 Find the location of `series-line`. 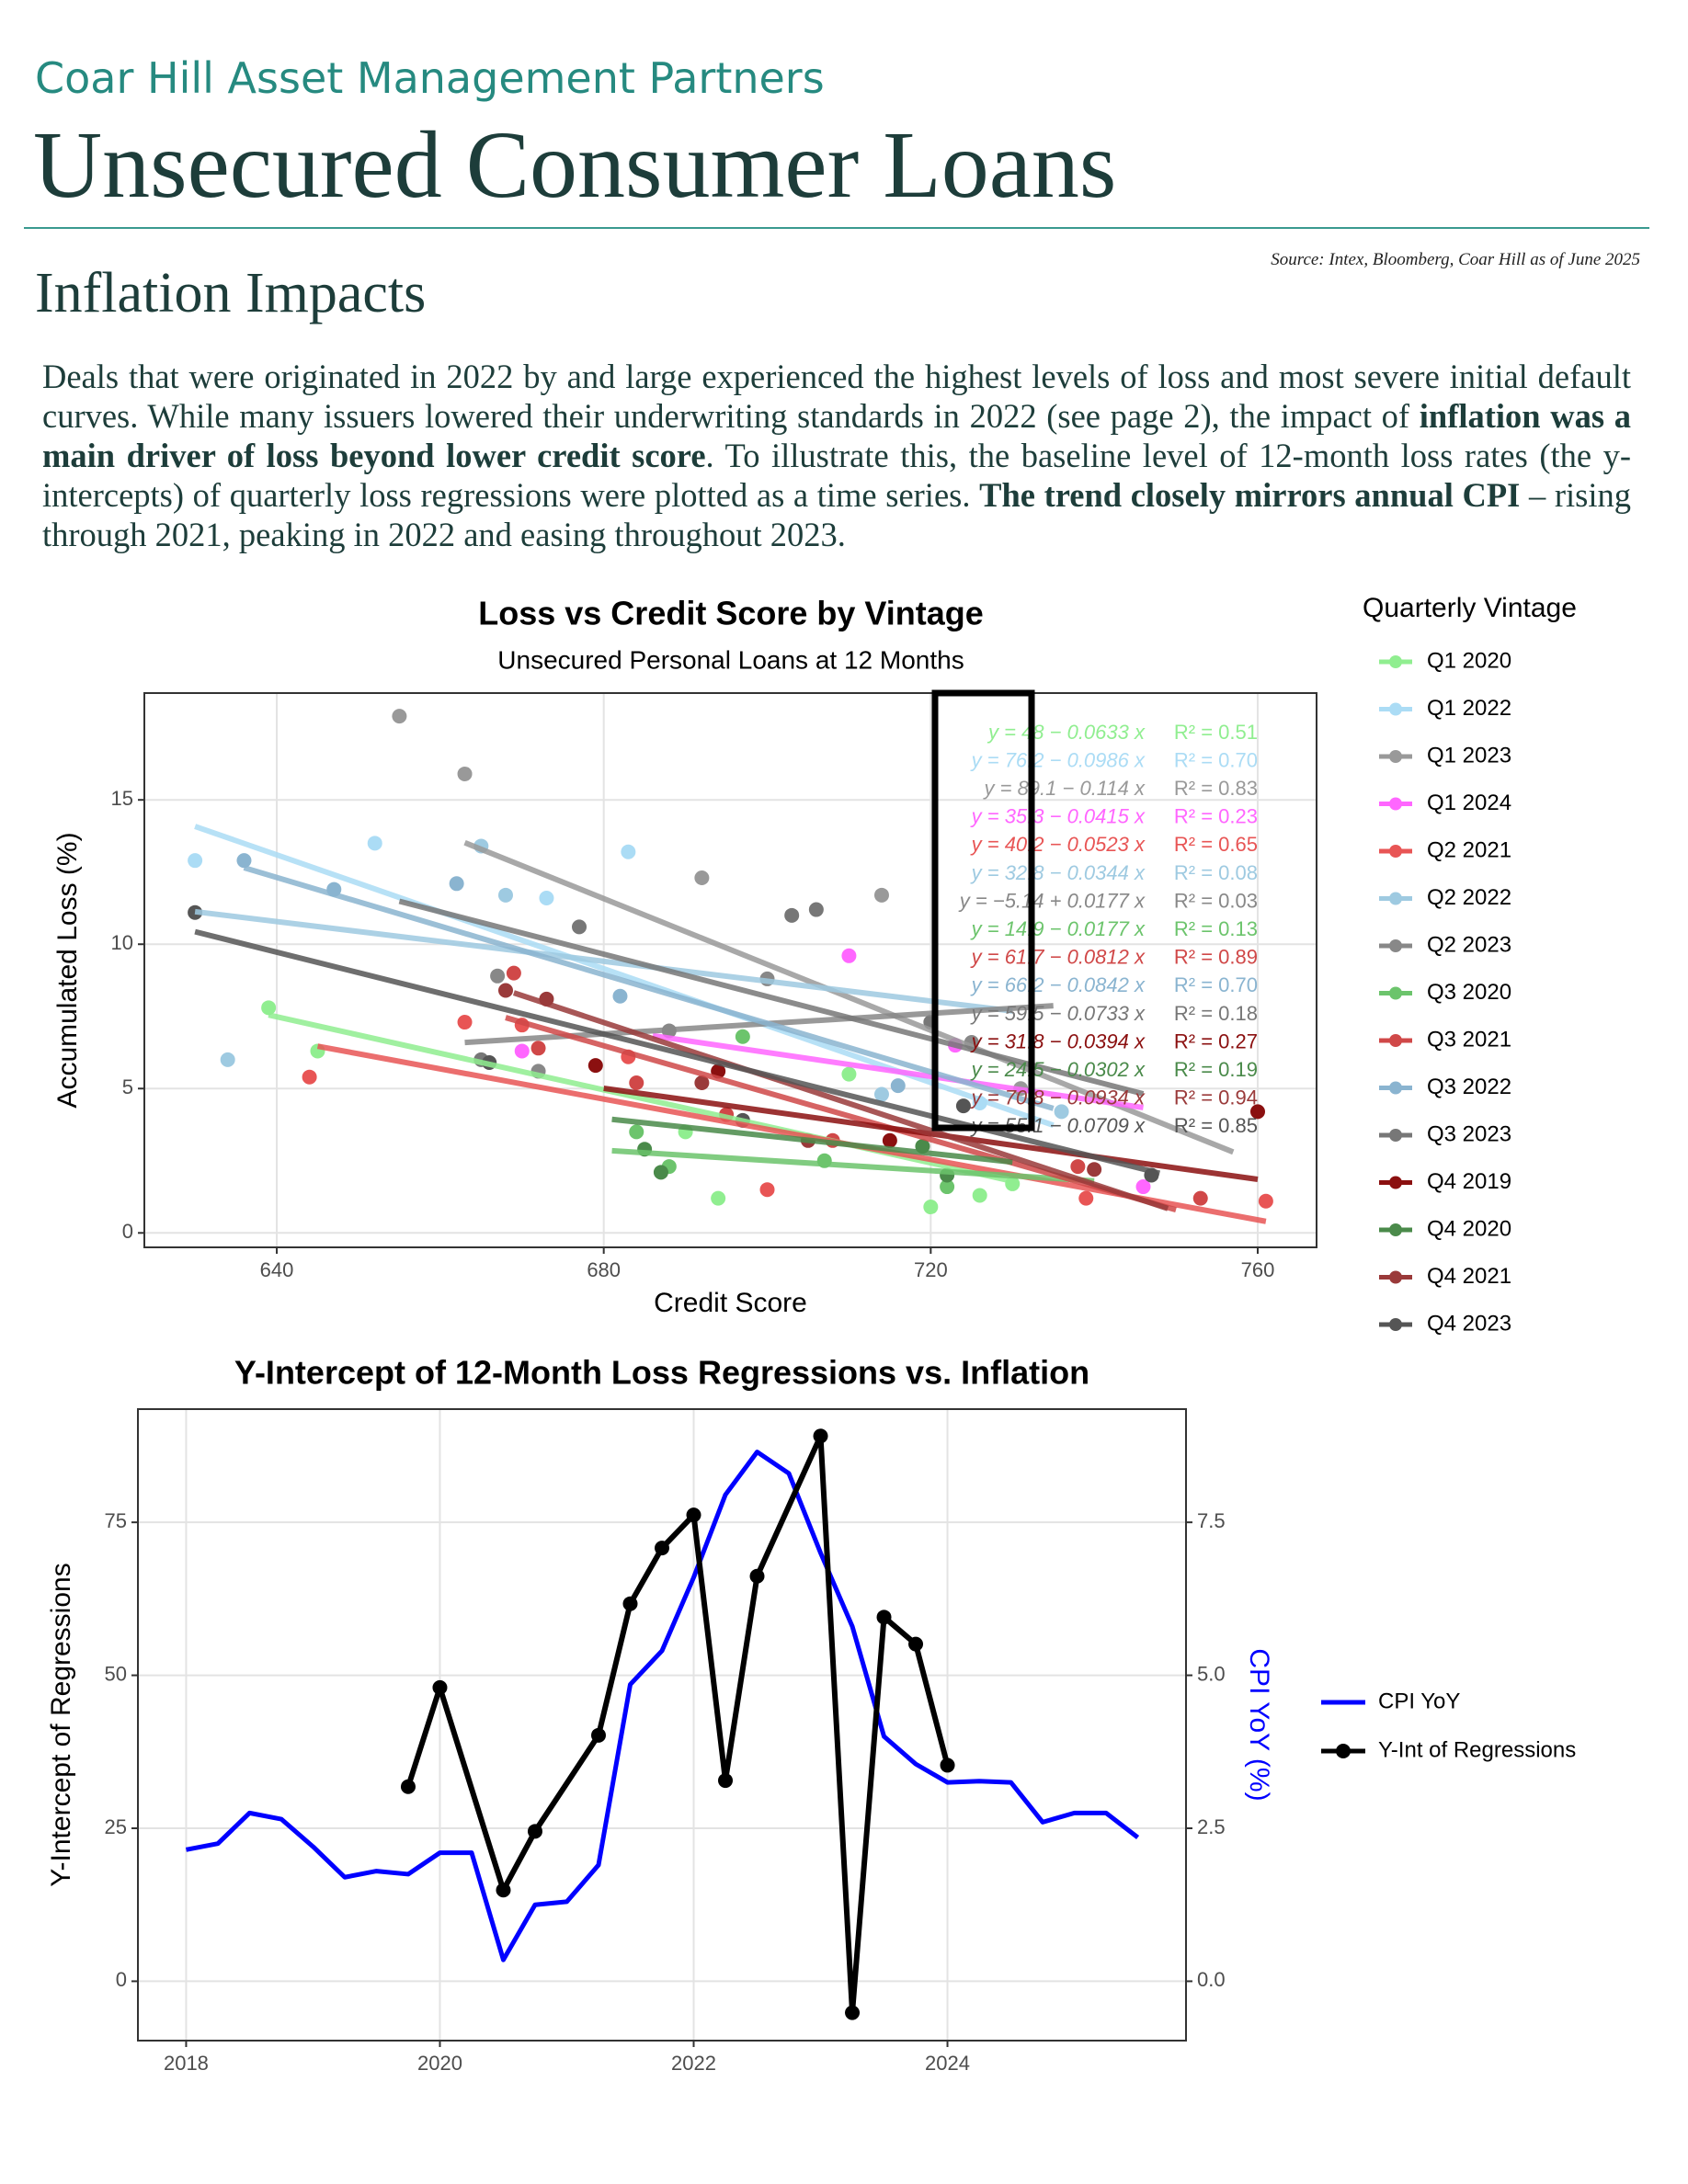

series-line is located at coordinates (662, 1706).